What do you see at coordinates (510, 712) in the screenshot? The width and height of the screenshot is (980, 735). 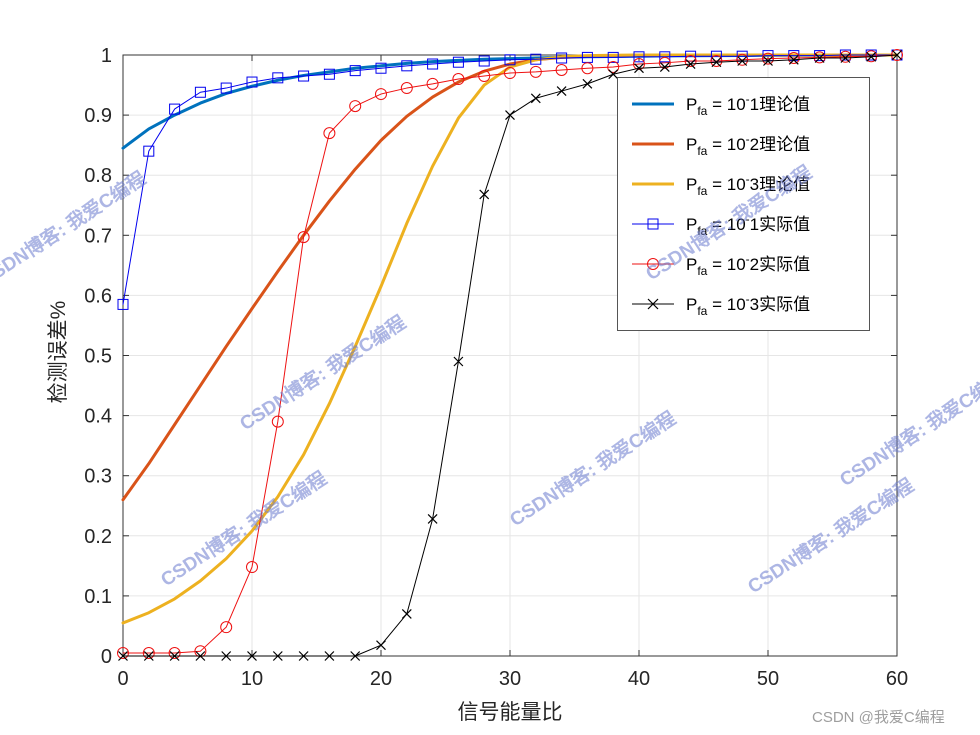 I see `x-axis-label: 信号能量比` at bounding box center [510, 712].